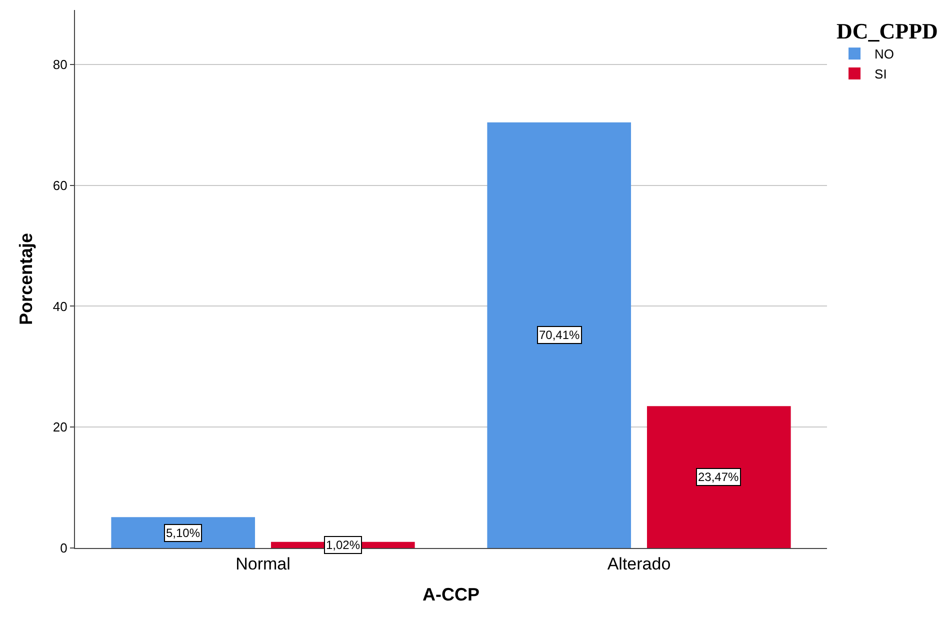  I want to click on y-tick-label: 40, so click(60, 306).